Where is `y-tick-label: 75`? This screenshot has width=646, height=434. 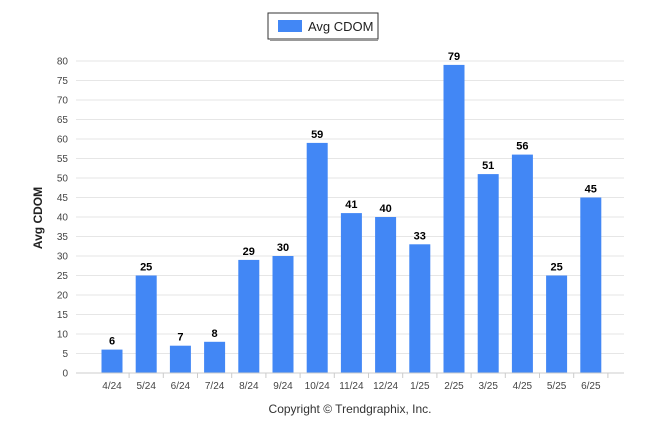
y-tick-label: 75 is located at coordinates (63, 81).